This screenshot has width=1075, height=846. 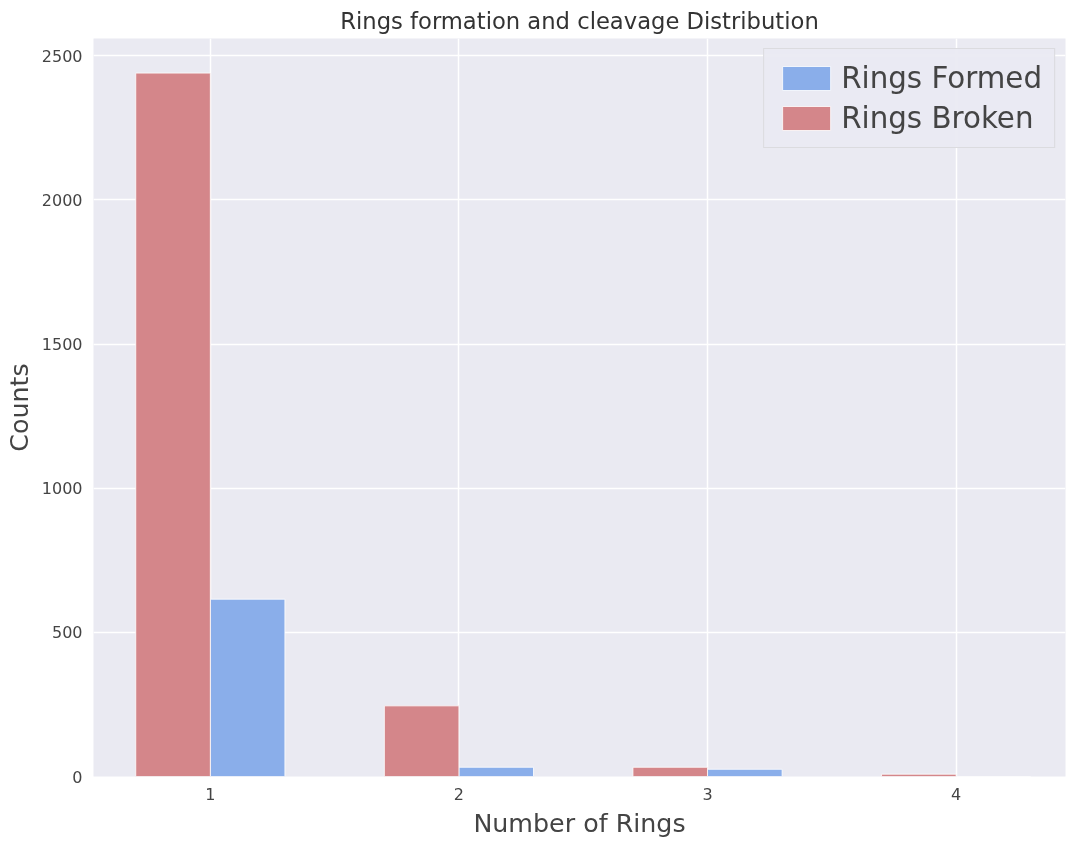 What do you see at coordinates (210, 794) in the screenshot?
I see `x-tick-label: 1` at bounding box center [210, 794].